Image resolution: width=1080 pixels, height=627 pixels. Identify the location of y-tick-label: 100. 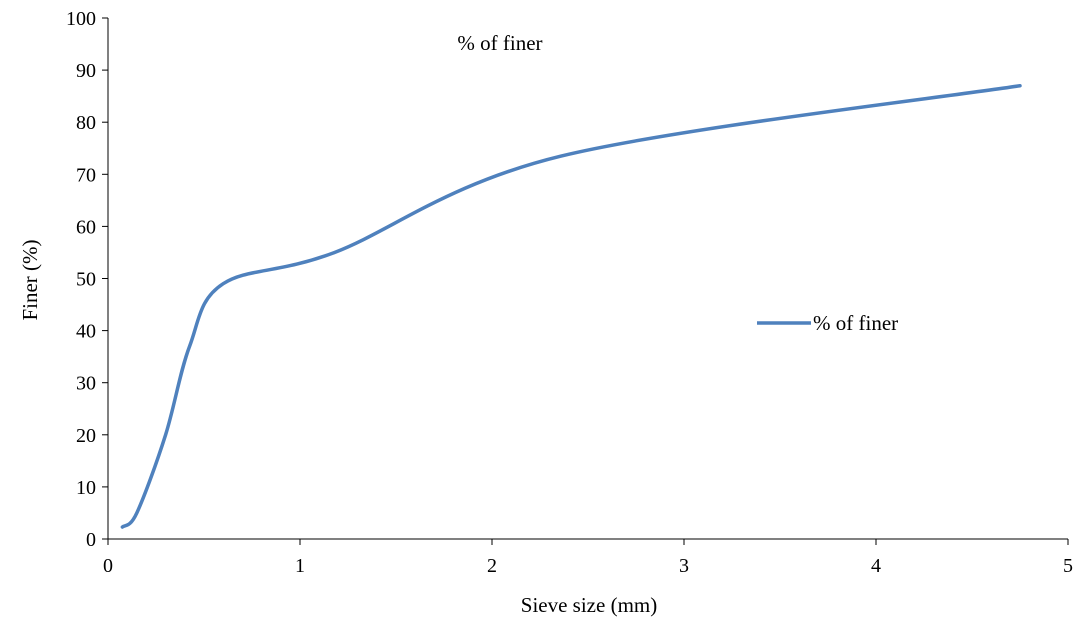
(81, 19).